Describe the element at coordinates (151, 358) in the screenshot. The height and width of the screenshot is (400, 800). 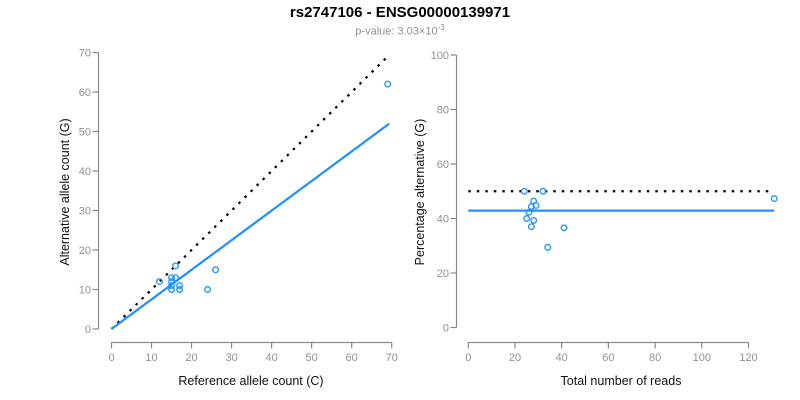
I see `x-tick-label: 10` at that location.